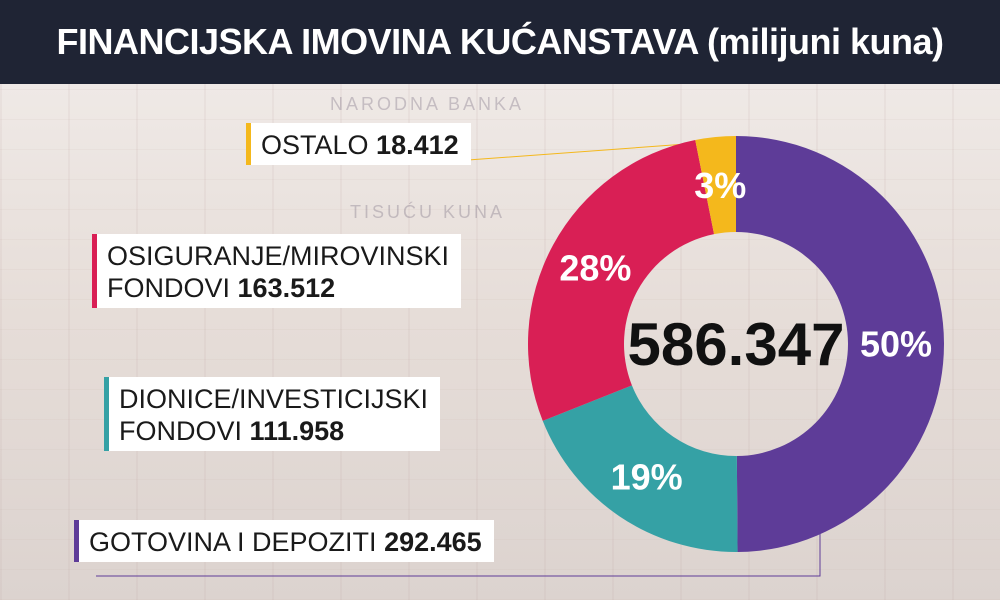 The height and width of the screenshot is (600, 1000). I want to click on legend-name-line1: DIONICE/INVESTICIJSKI, so click(274, 399).